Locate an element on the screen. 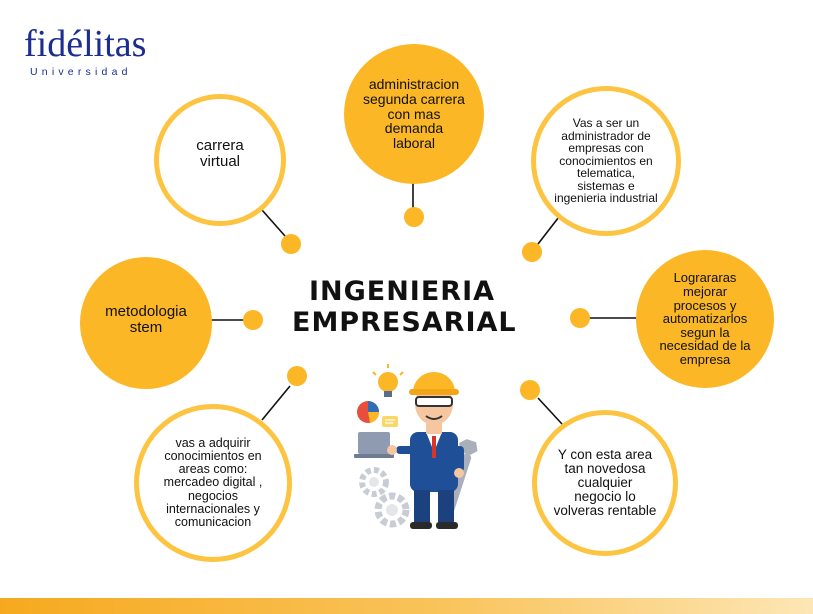  node-top-left-text: carrera virtual is located at coordinates (220, 153).